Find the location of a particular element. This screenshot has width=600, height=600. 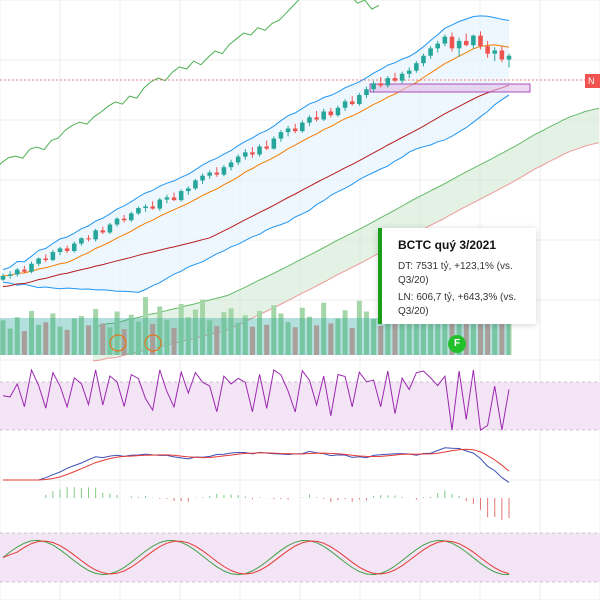

indicator-pane-band is located at coordinates (300, 557).